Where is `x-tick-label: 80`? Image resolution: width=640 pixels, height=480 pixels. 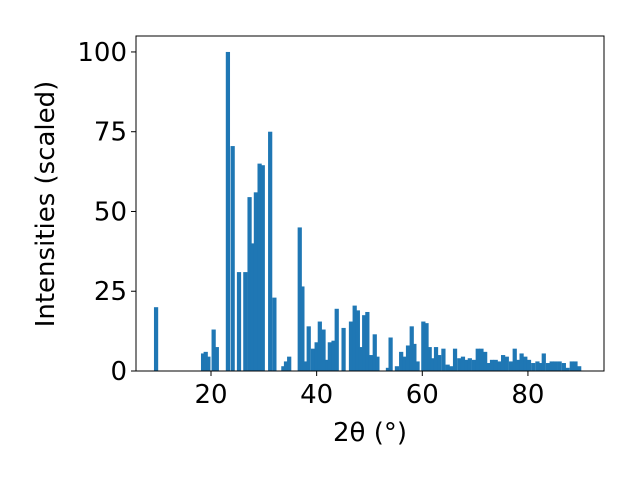
x-tick-label: 80 is located at coordinates (527, 395).